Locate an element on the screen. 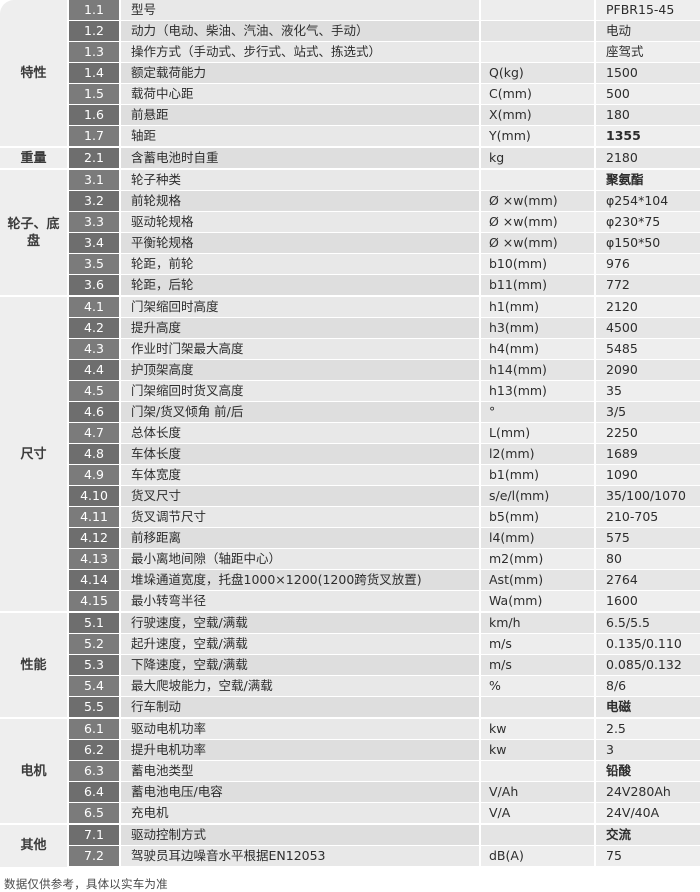 The image size is (700, 892). row-unit: kg is located at coordinates (538, 158).